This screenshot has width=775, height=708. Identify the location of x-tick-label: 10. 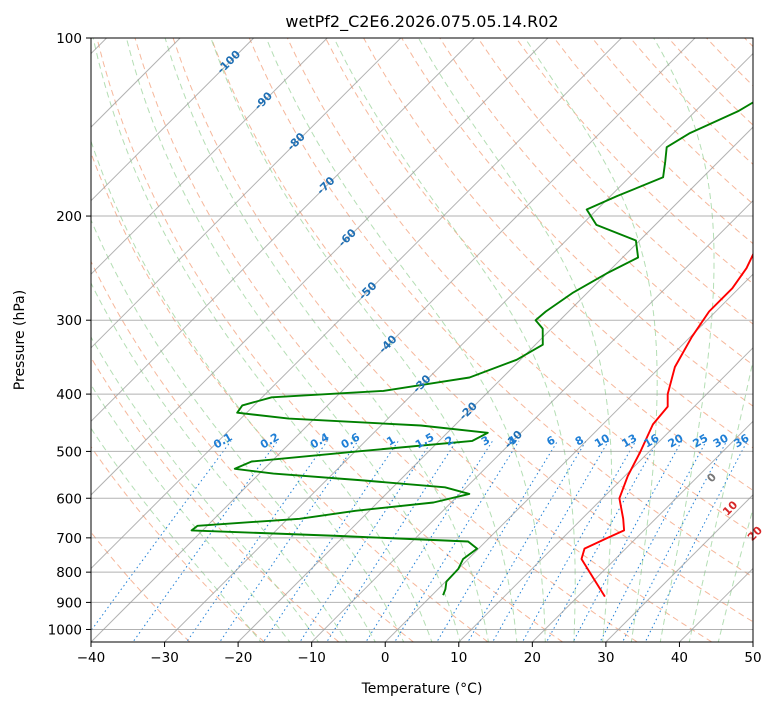
(458, 658).